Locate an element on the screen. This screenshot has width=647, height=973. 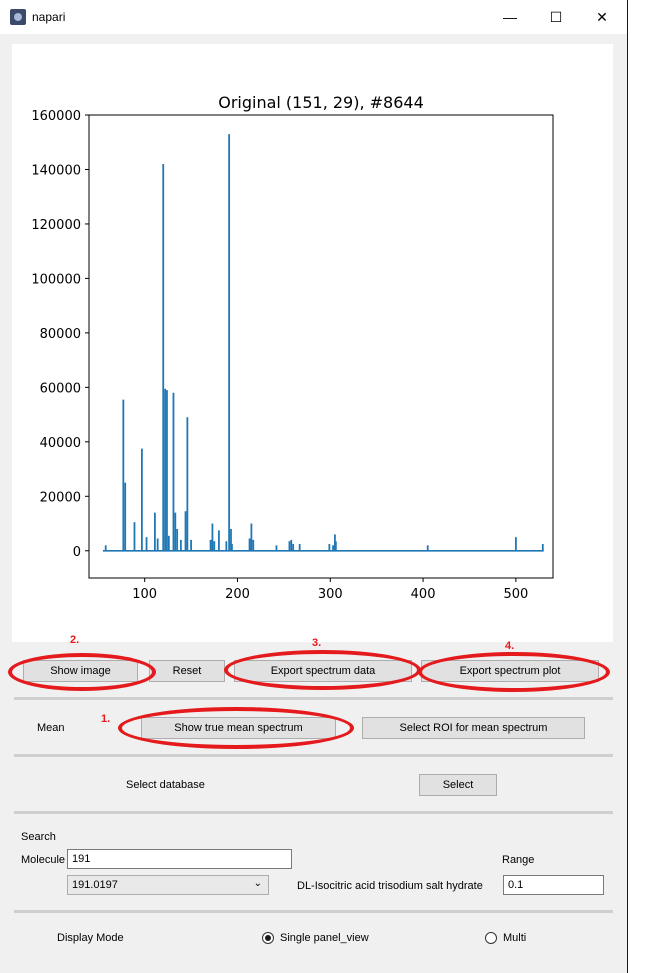
x-tick-label: 300 is located at coordinates (330, 594).